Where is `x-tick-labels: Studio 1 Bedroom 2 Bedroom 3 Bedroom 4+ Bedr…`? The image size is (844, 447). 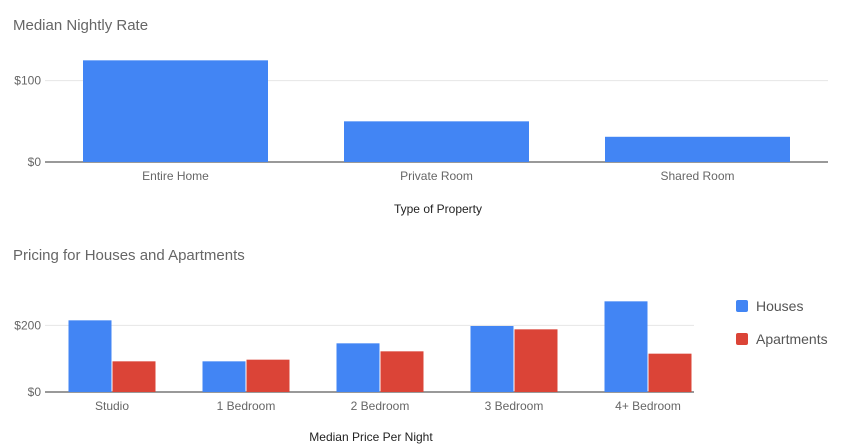
x-tick-labels: Studio 1 Bedroom 2 Bedroom 3 Bedroom 4+ Bedr… is located at coordinates (388, 406).